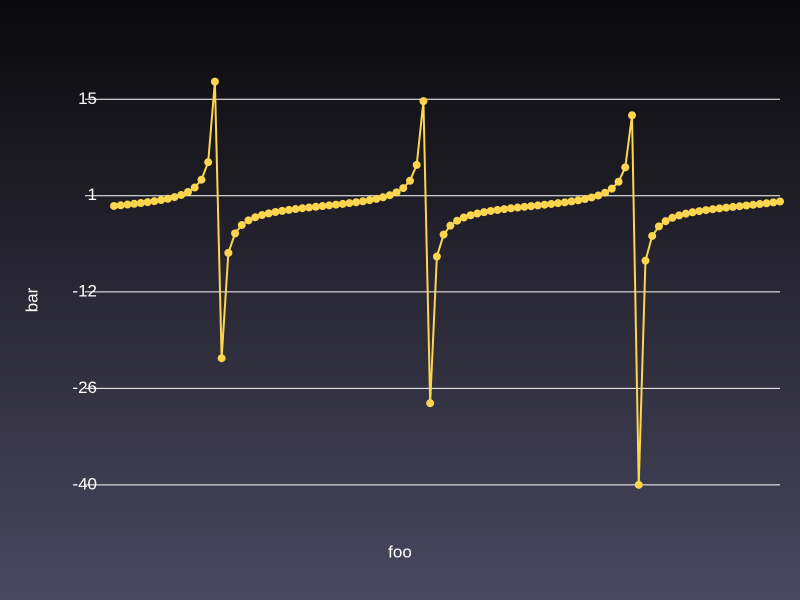 The width and height of the screenshot is (800, 600). I want to click on y-tick-label: 15, so click(87, 98).